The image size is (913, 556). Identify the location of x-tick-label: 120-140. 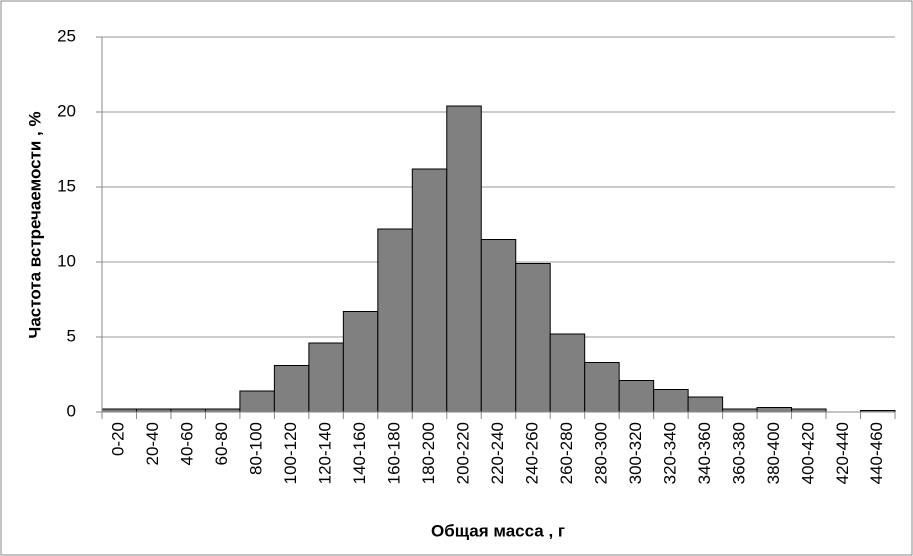
(325, 453).